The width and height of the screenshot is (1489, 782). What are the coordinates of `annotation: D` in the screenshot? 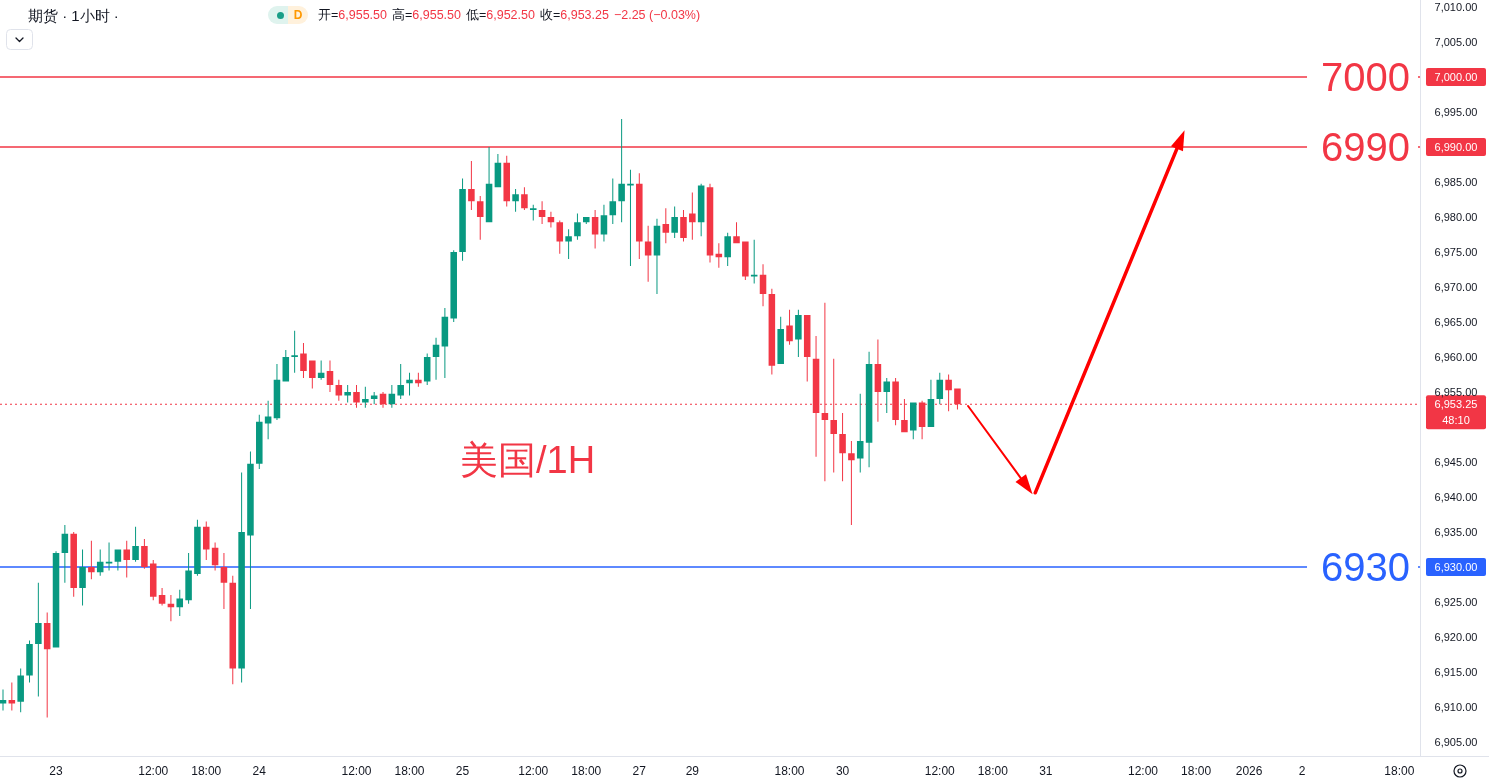 It's located at (298, 15).